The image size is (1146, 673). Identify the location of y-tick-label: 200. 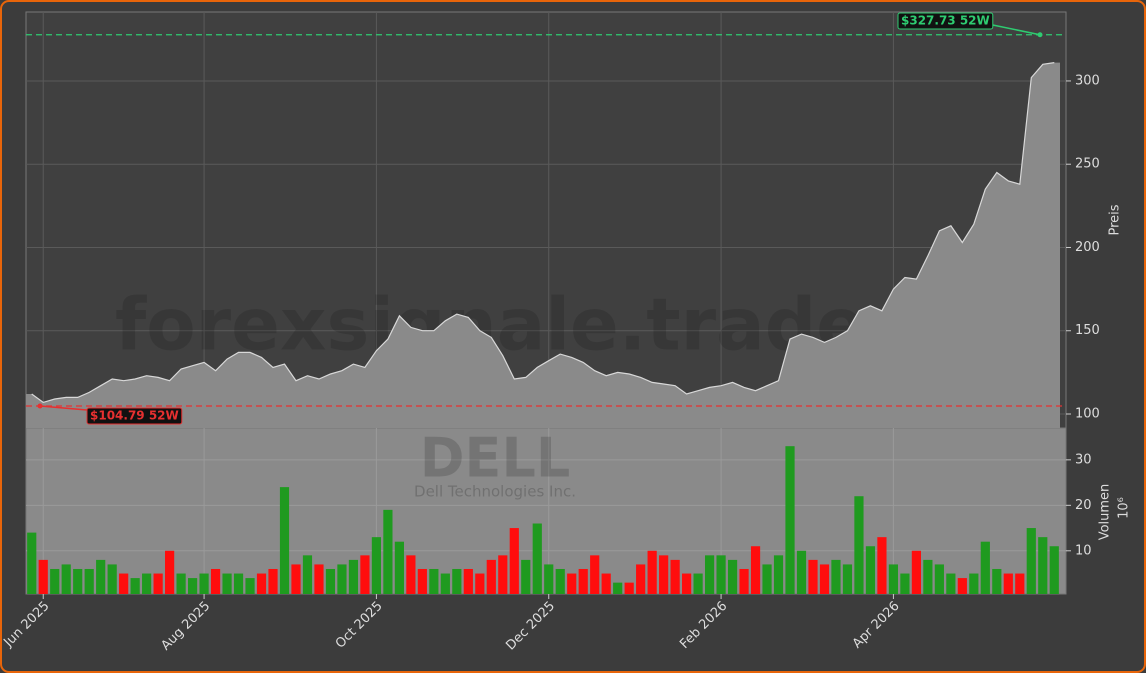
(1087, 247).